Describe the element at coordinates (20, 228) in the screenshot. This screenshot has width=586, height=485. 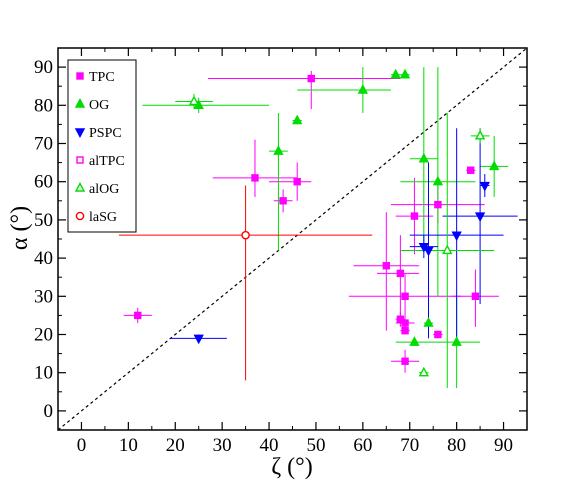
I see `y-axis-label: α (°)` at that location.